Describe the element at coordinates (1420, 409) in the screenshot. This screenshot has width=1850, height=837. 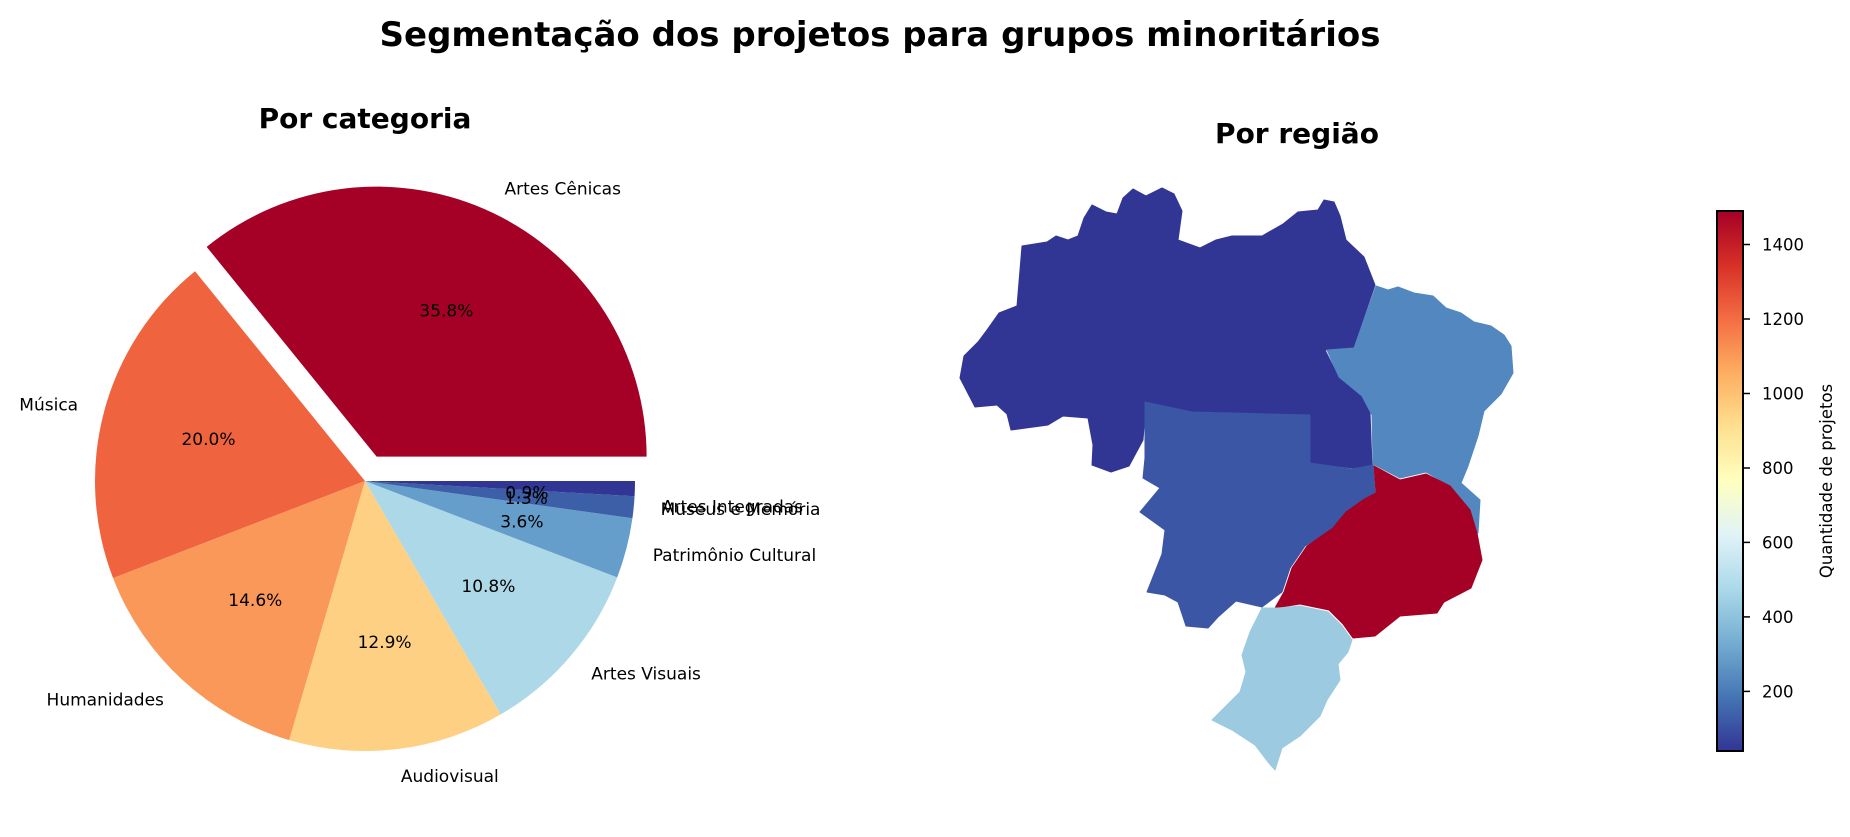
I see `map-region-nordeste` at that location.